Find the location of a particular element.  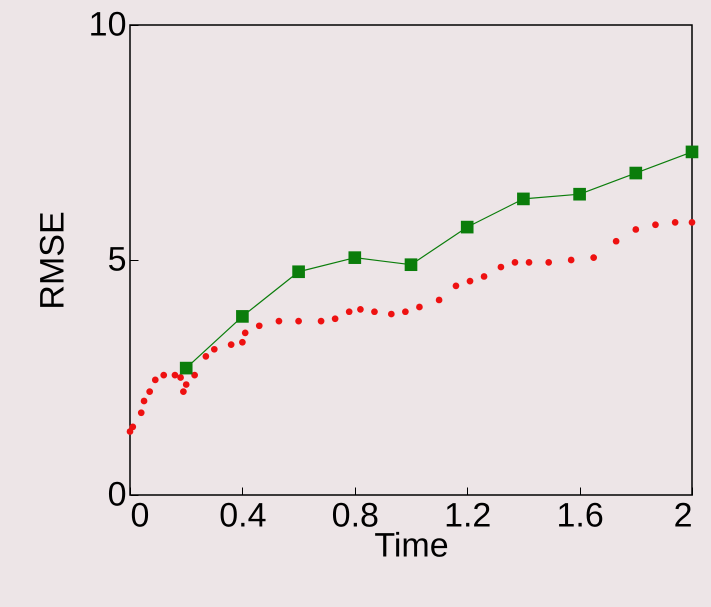

x-tick-label: 2 is located at coordinates (683, 515).